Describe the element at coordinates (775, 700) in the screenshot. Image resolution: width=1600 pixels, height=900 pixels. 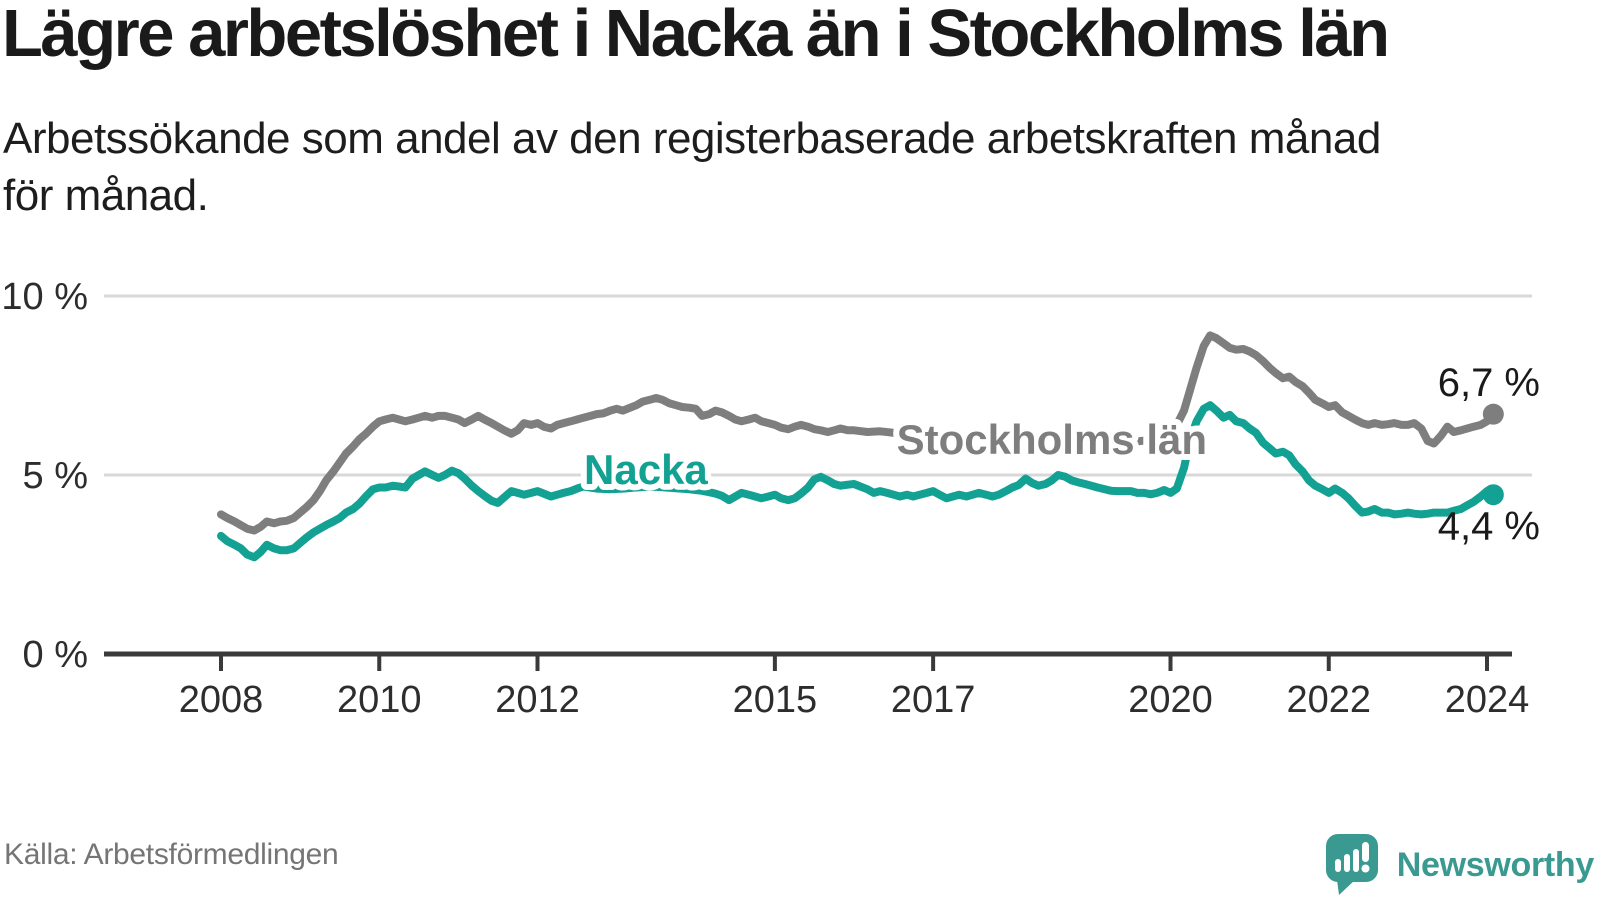
I see `x-tick-label: 2015` at that location.